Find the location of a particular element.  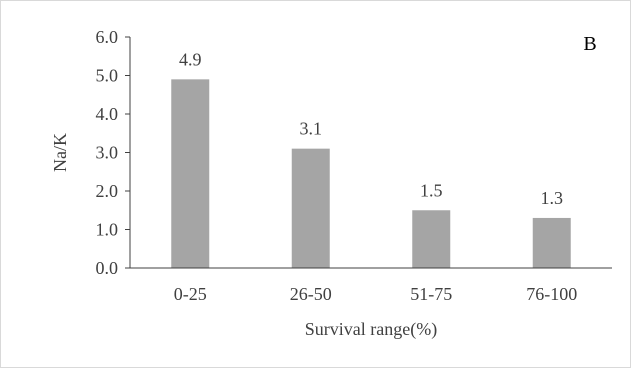

y-tick-label: 2.0 is located at coordinates (107, 191).